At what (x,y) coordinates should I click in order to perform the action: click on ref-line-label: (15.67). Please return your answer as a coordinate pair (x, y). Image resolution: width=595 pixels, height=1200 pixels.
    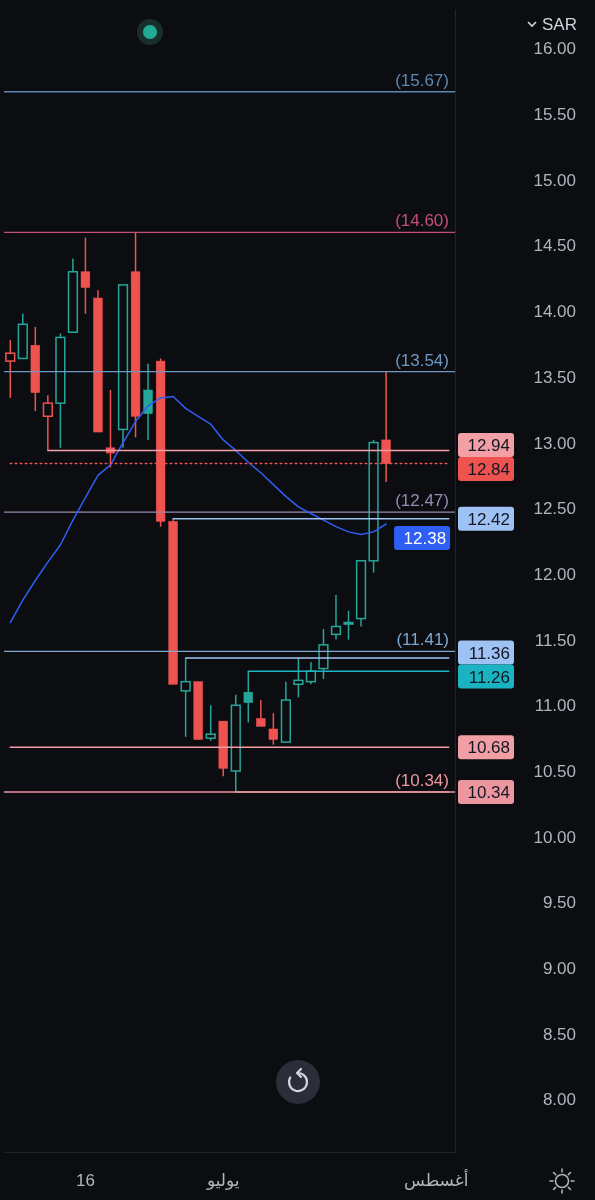
    Looking at the image, I should click on (422, 80).